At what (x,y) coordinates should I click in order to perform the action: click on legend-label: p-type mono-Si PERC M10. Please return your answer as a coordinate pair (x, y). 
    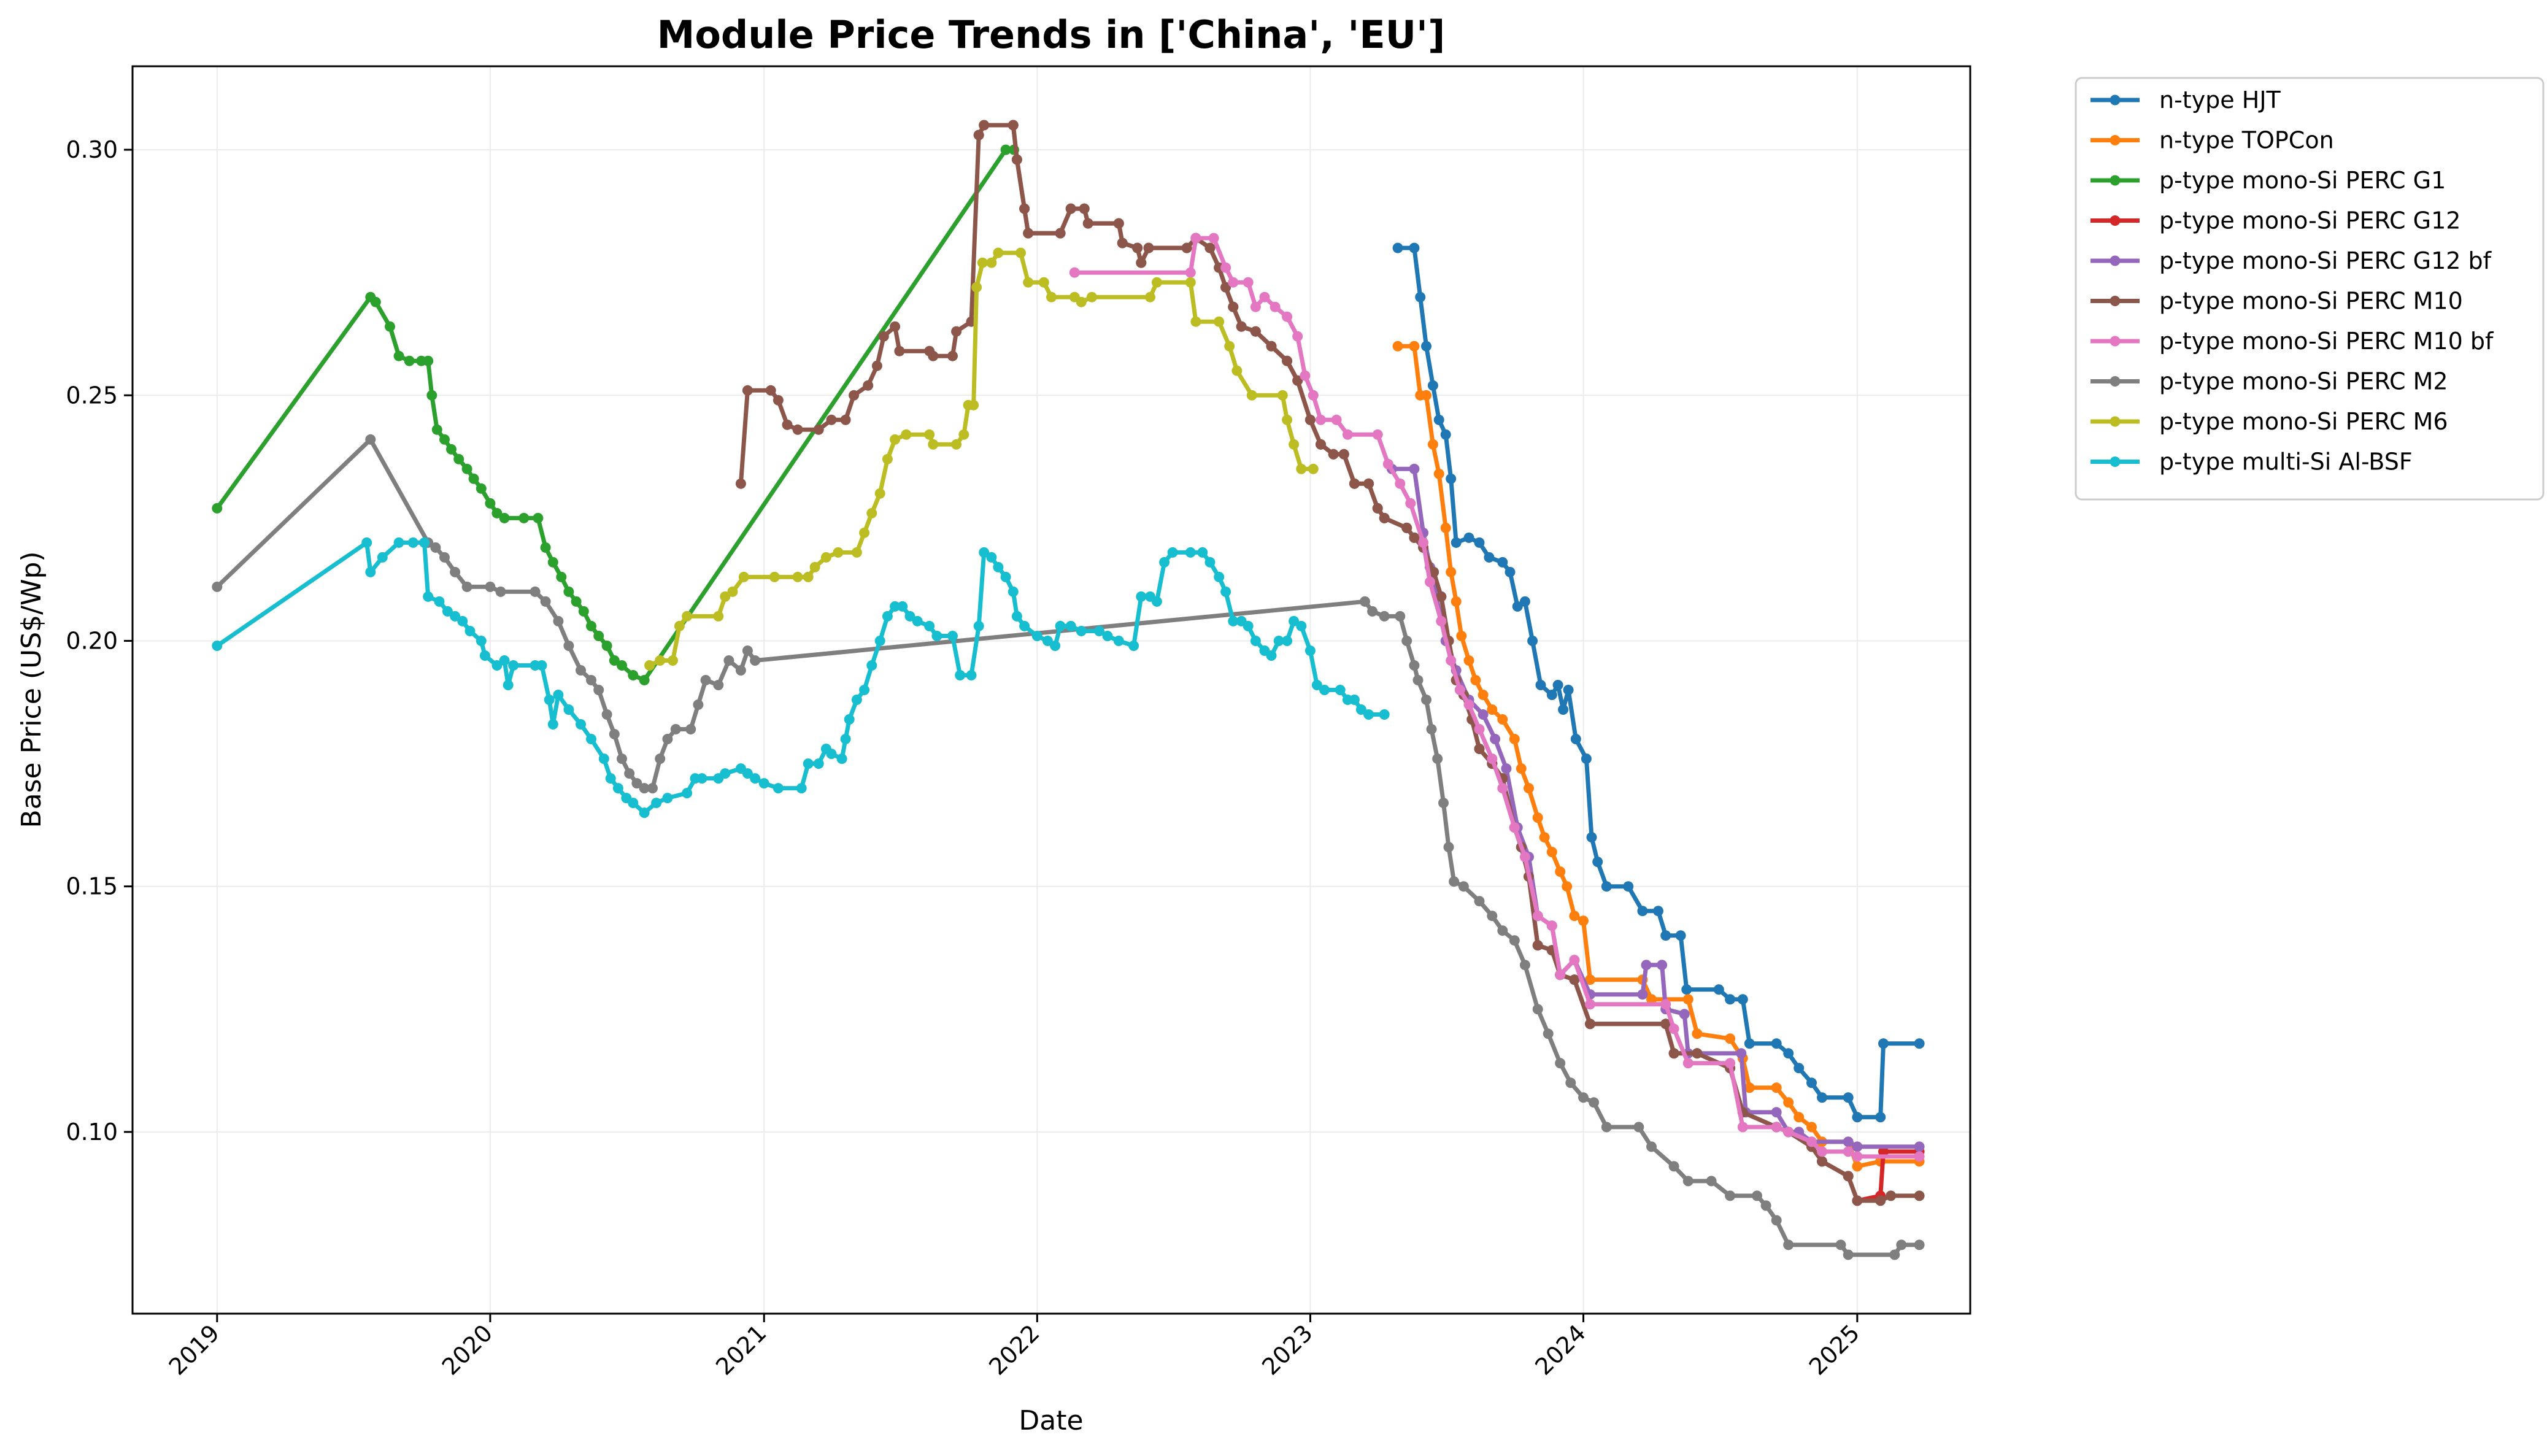
    Looking at the image, I should click on (2311, 301).